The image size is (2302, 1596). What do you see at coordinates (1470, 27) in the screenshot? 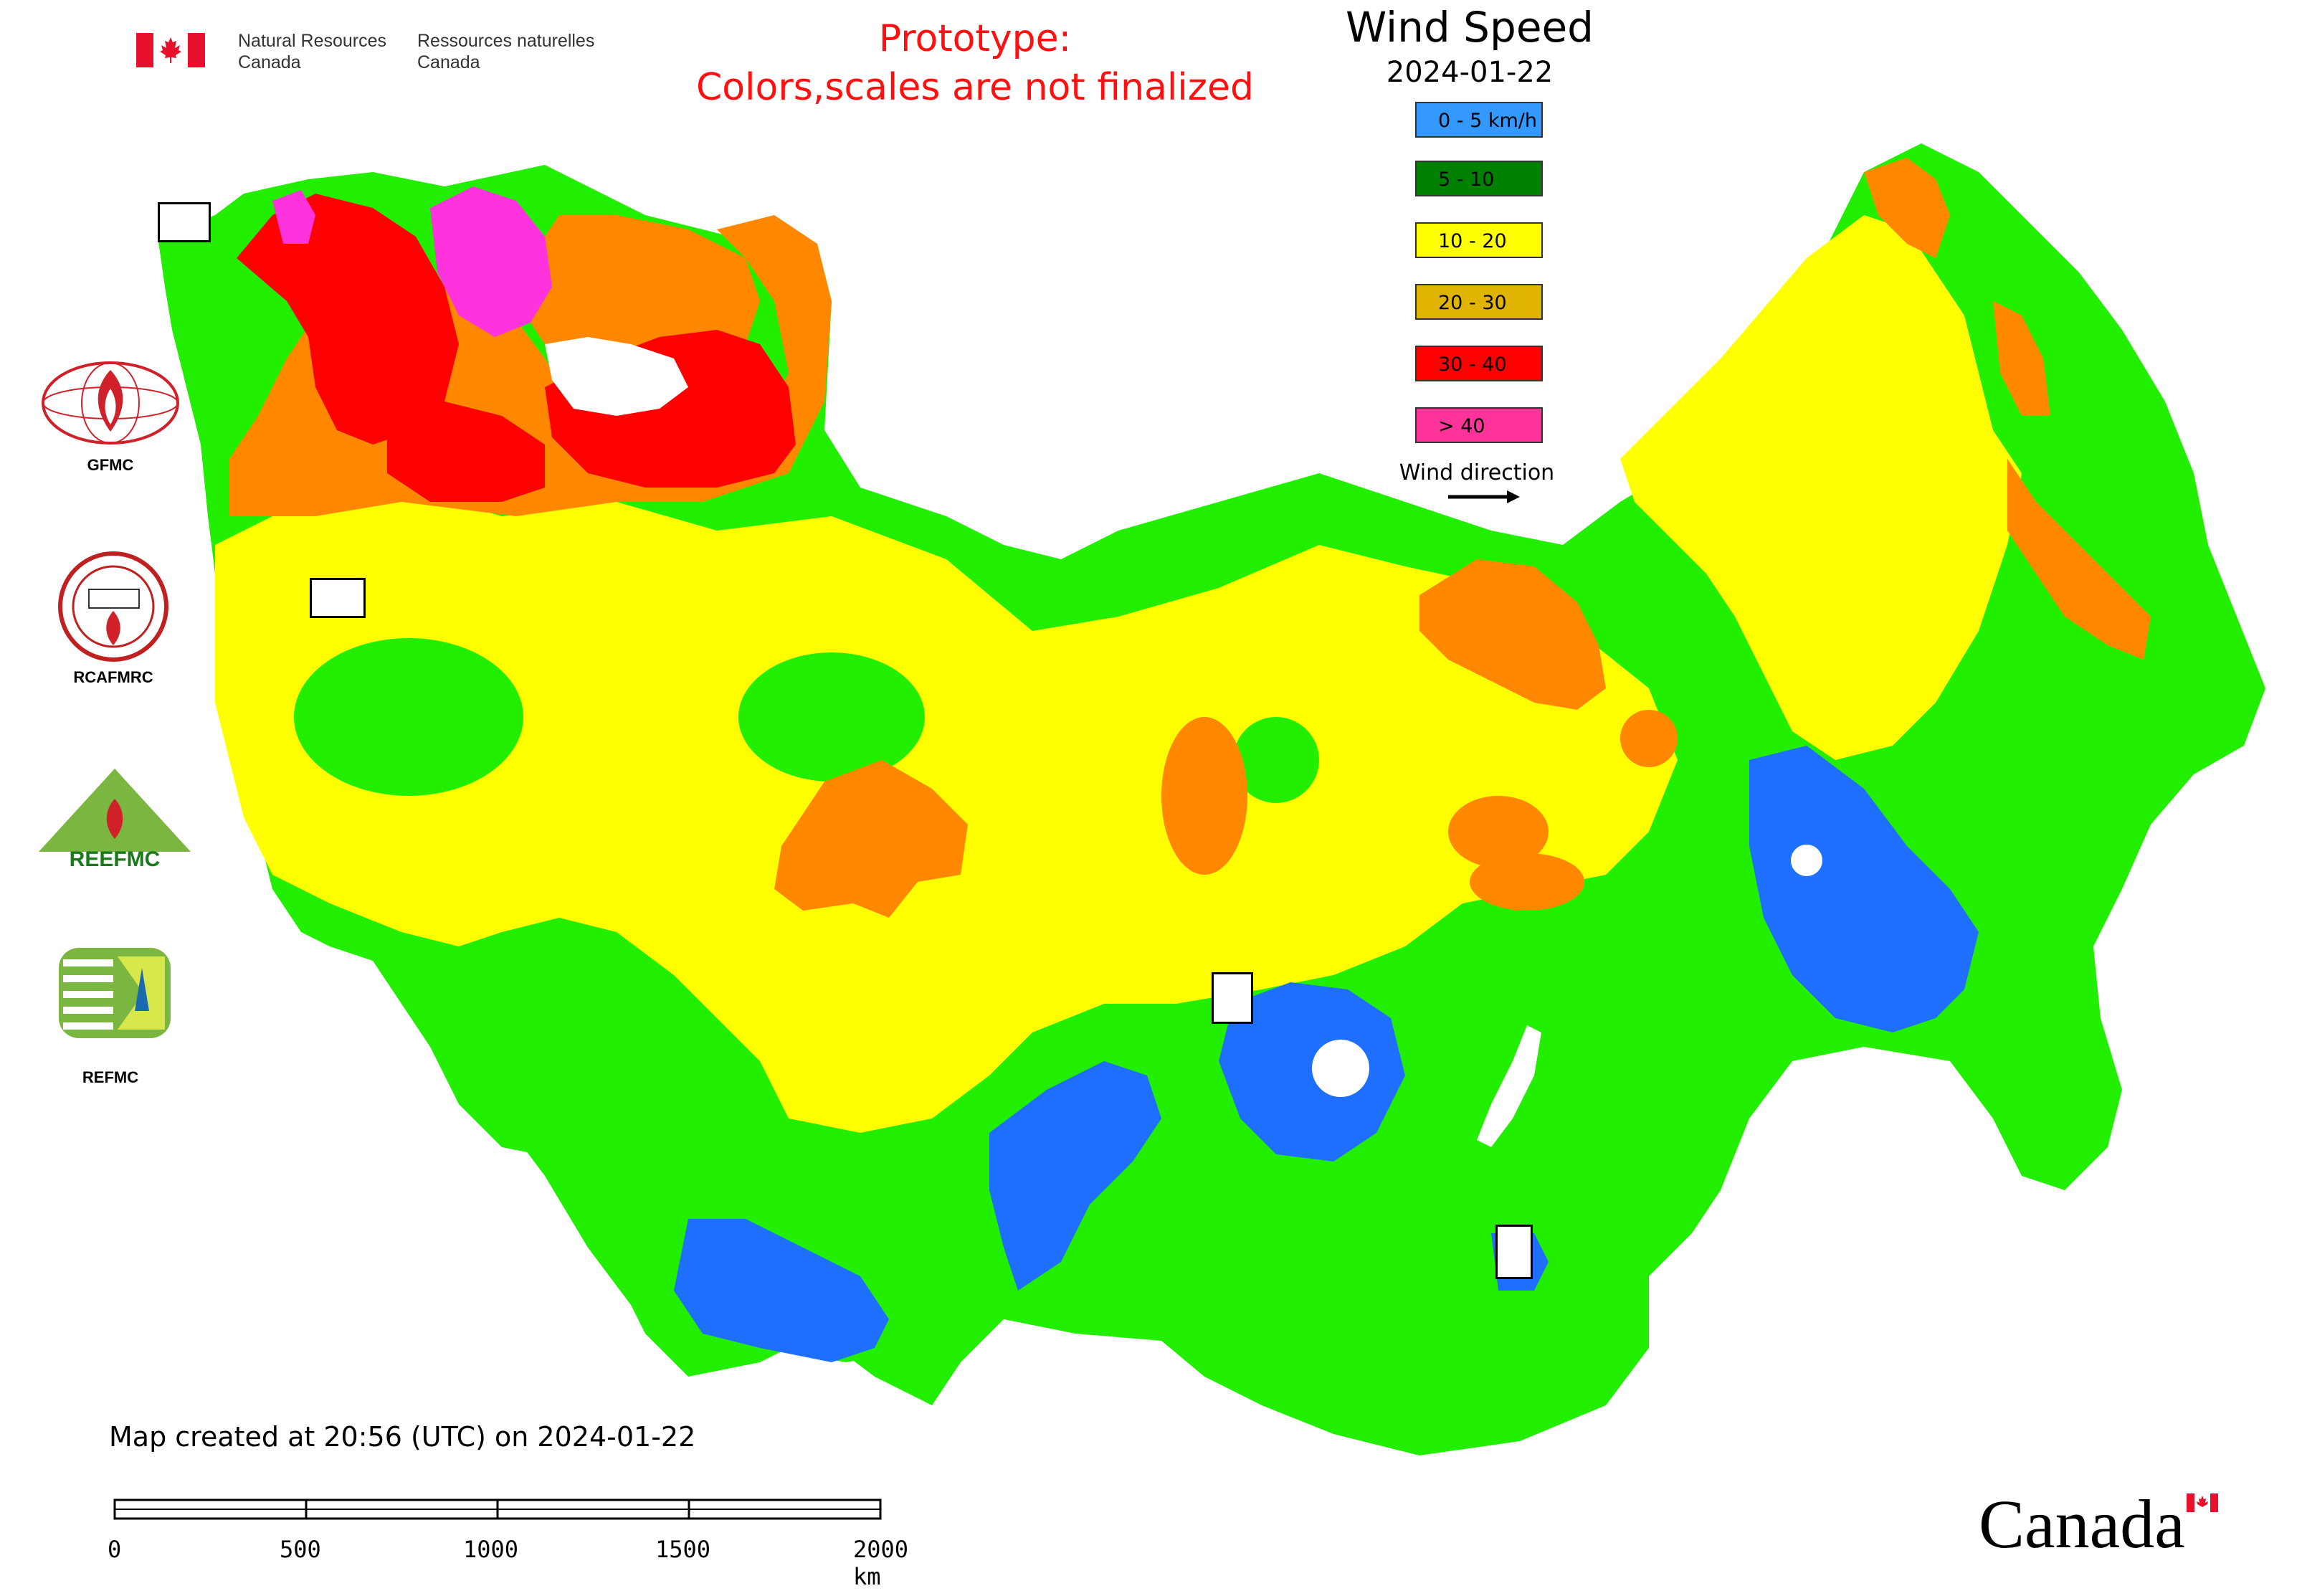
I see `legend-title: Wind Speed` at bounding box center [1470, 27].